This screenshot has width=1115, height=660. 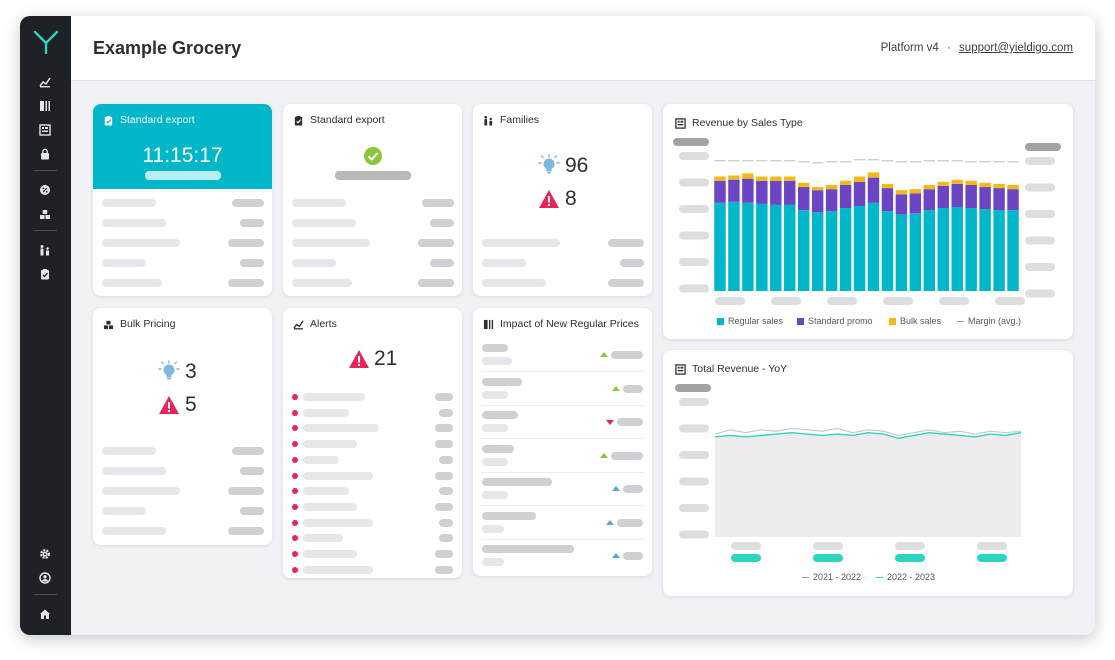 What do you see at coordinates (915, 321) in the screenshot?
I see `legend-bulk-sales: Bulk sales` at bounding box center [915, 321].